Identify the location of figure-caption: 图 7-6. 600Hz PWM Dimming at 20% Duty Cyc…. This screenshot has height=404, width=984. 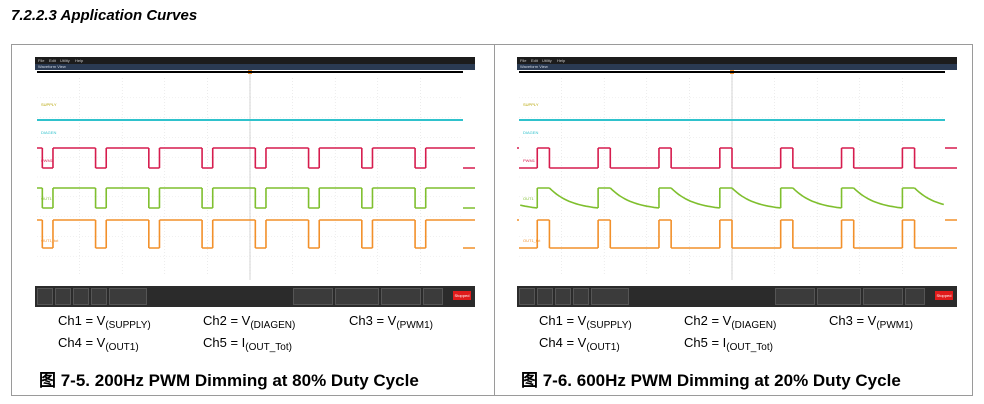
(711, 380).